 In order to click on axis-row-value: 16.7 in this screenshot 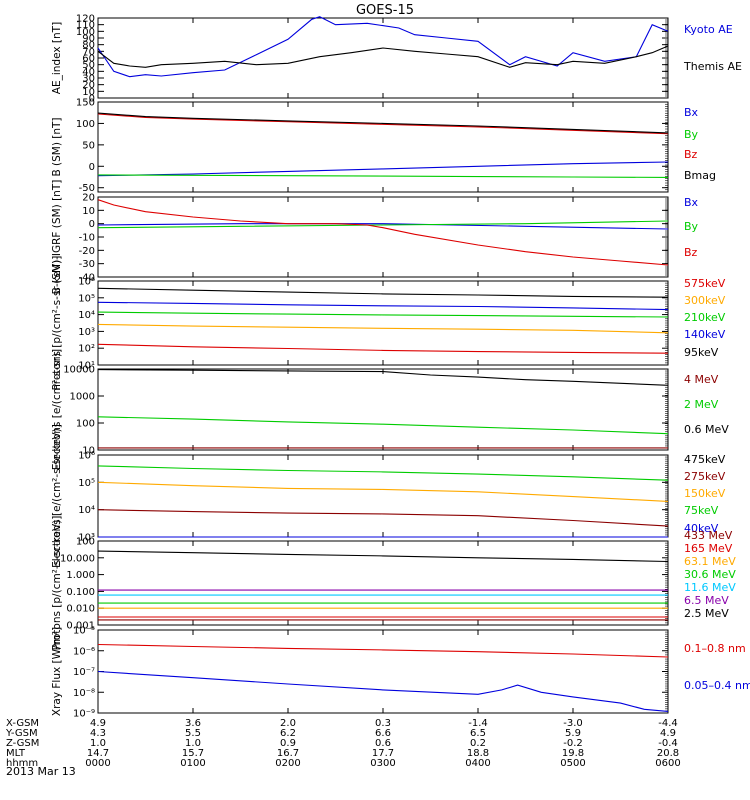, I will do `click(288, 753)`.